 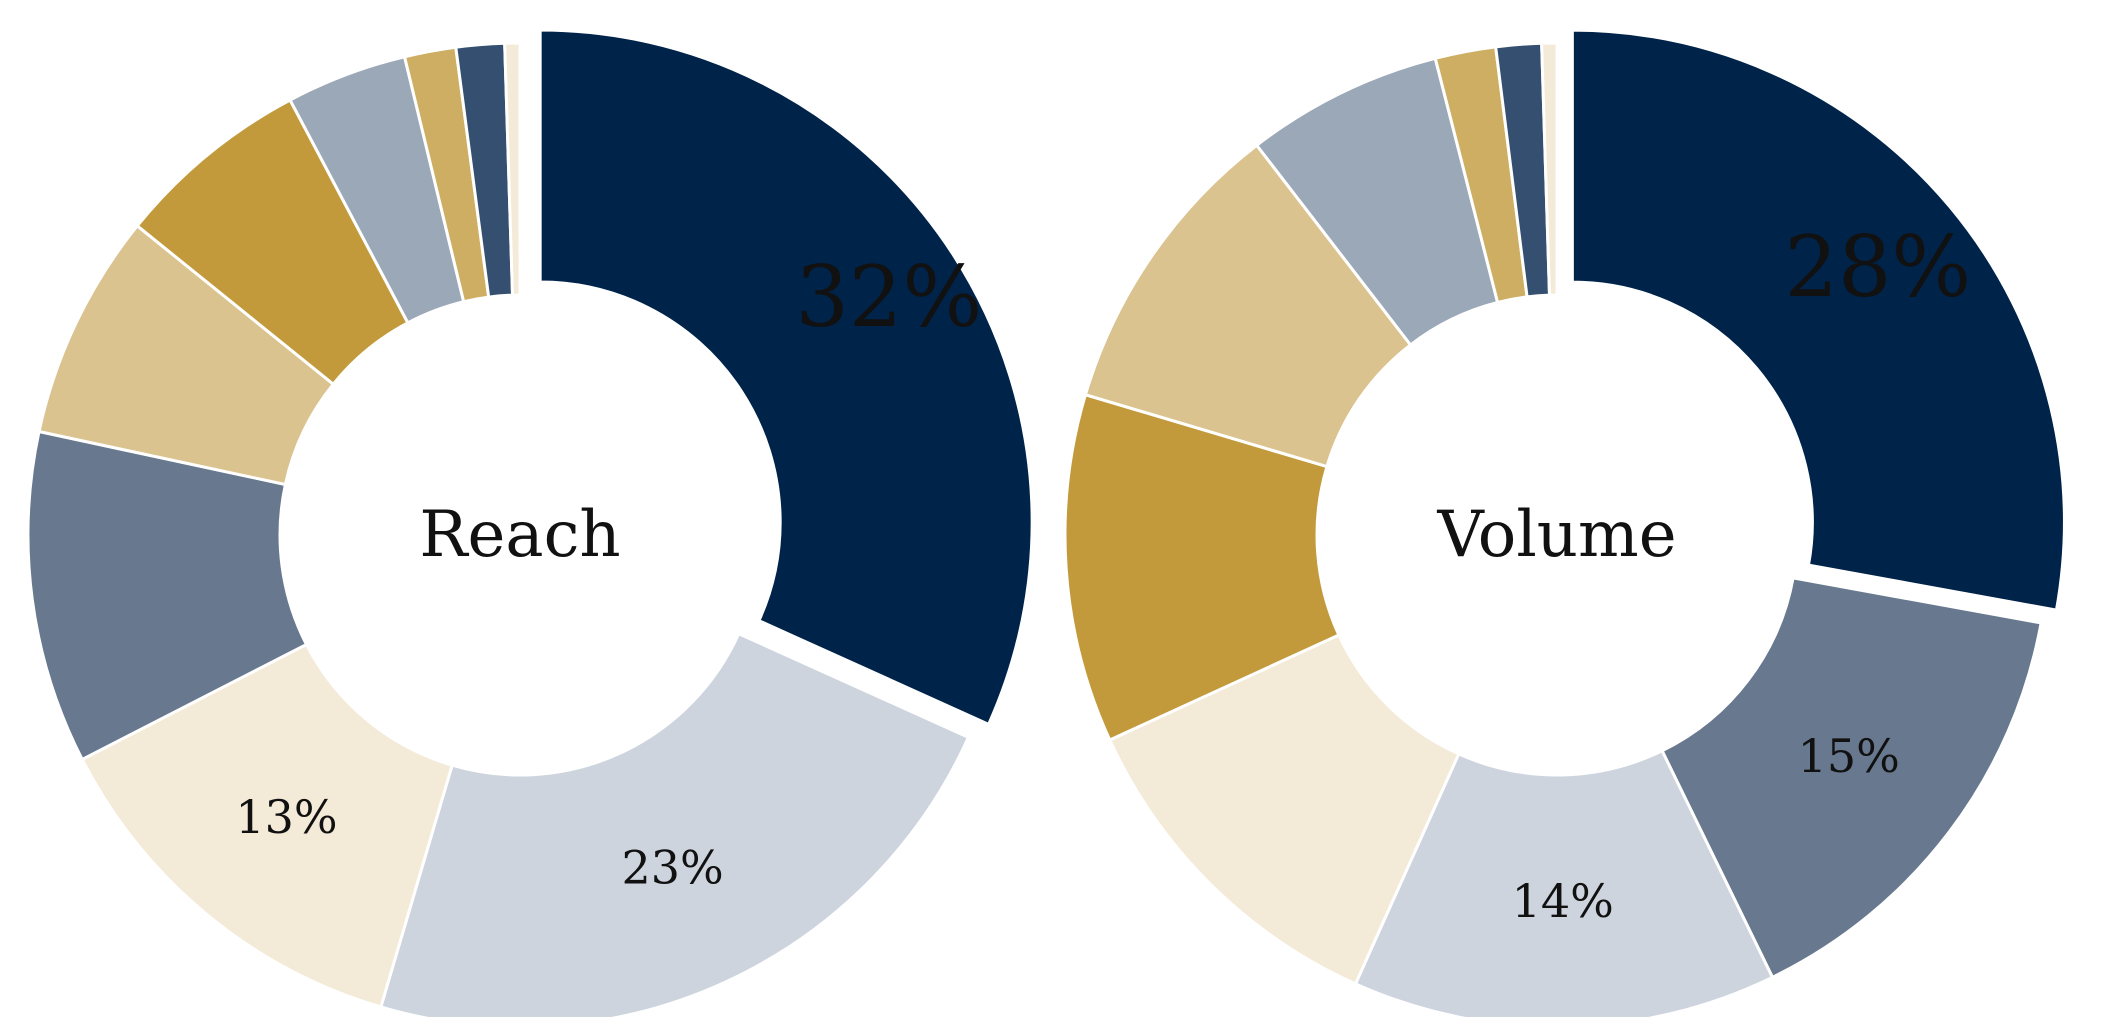 I want to click on donut-center-label: Volume, so click(x=1556, y=535).